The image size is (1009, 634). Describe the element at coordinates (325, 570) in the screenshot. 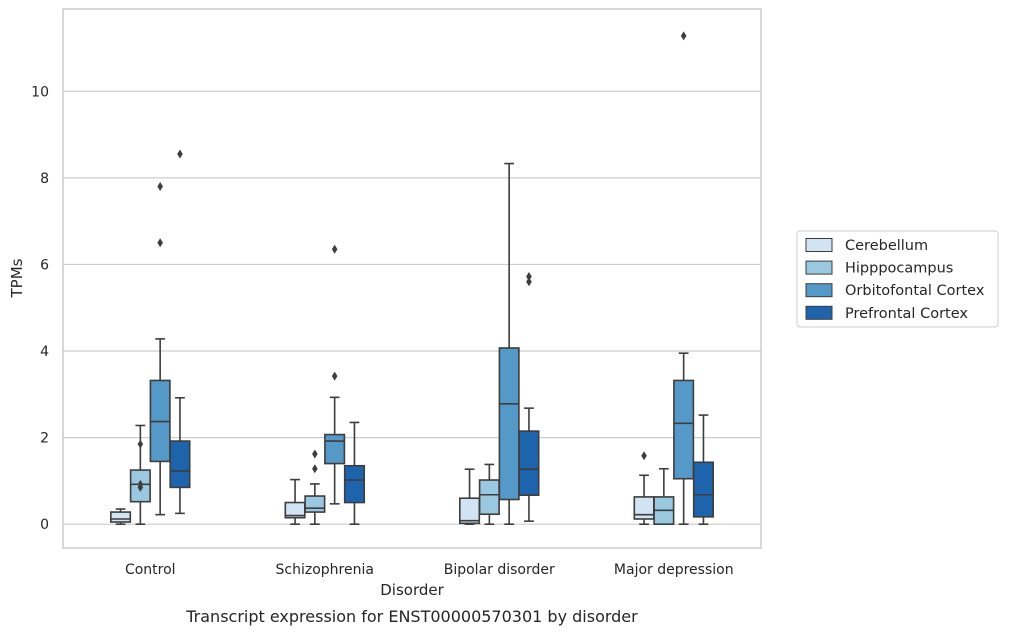

I see `x-tick-label: Schizophrenia` at that location.